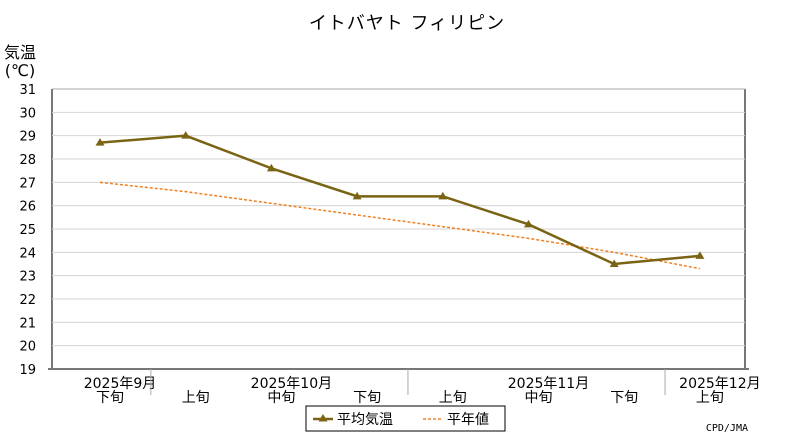 Image resolution: width=800 pixels, height=440 pixels. I want to click on legend-mean-marker, so click(323, 418).